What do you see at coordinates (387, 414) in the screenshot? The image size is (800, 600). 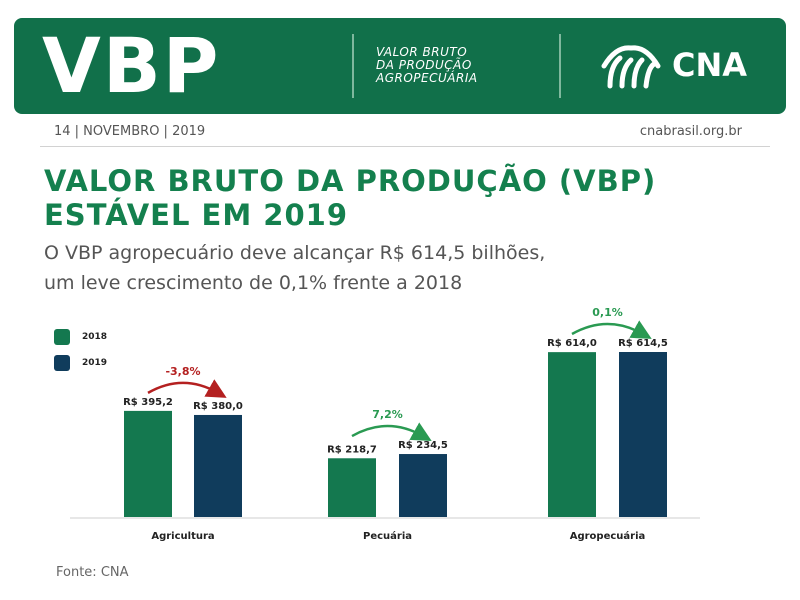 I see `change-label-2: 7,2%` at bounding box center [387, 414].